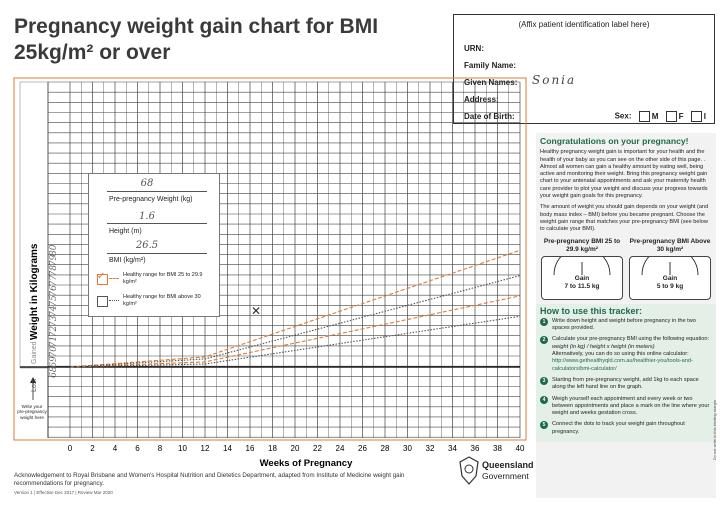 This screenshot has width=724, height=511. Describe the element at coordinates (162, 300) in the screenshot. I see `legend-range-2-text: Healthy range for BMI above 30 kg/m²` at that location.